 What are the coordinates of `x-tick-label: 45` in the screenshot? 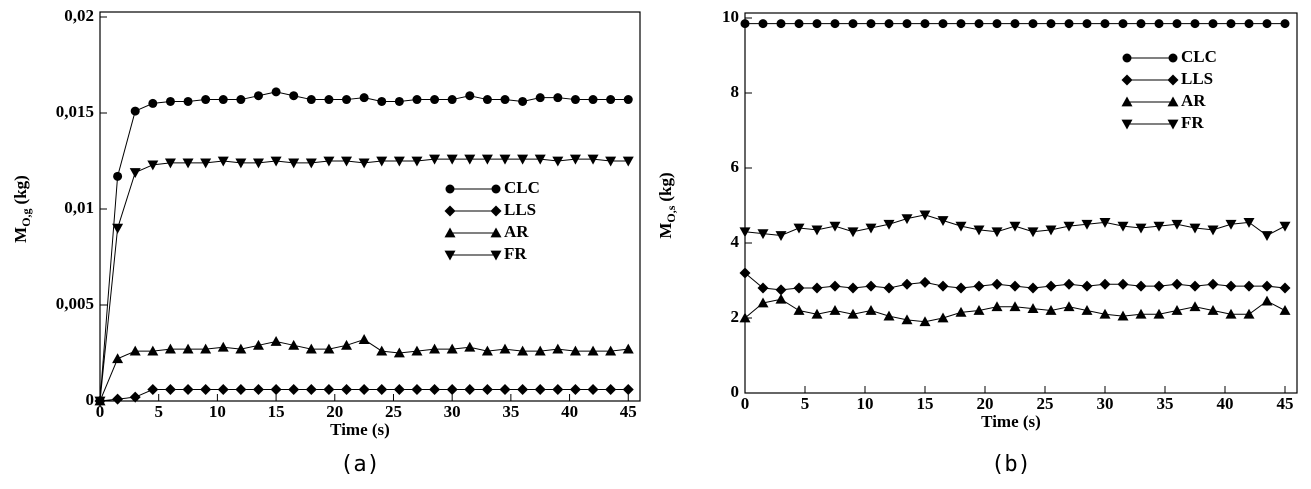 It's located at (628, 411).